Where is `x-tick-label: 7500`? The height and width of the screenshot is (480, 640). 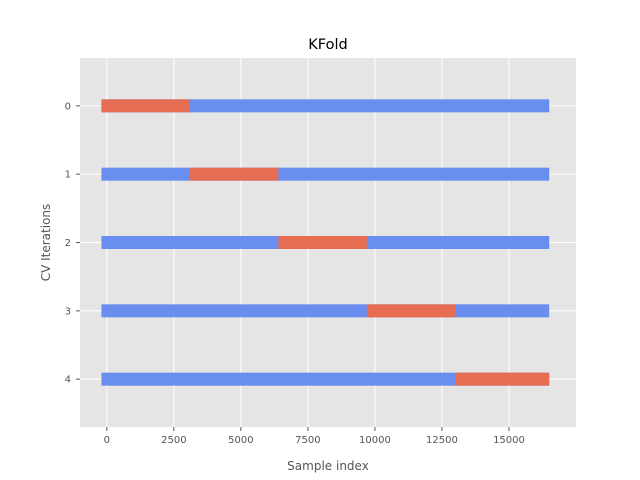 x-tick-label: 7500 is located at coordinates (307, 440).